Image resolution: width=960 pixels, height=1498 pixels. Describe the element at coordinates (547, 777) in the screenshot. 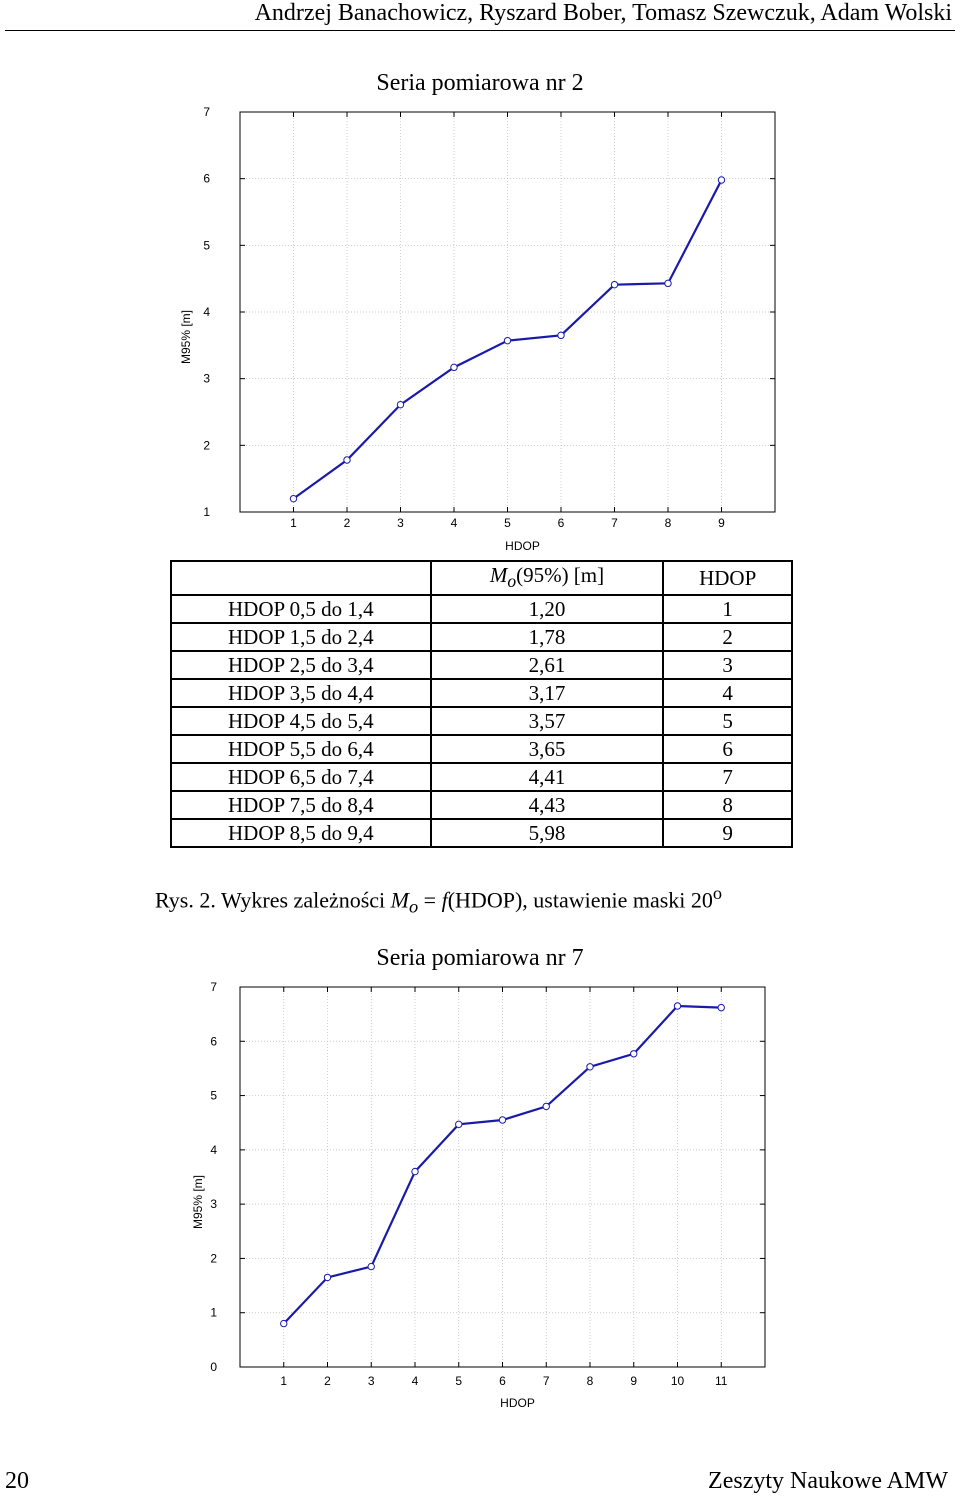

I see `table-cell-m: 4,41` at that location.